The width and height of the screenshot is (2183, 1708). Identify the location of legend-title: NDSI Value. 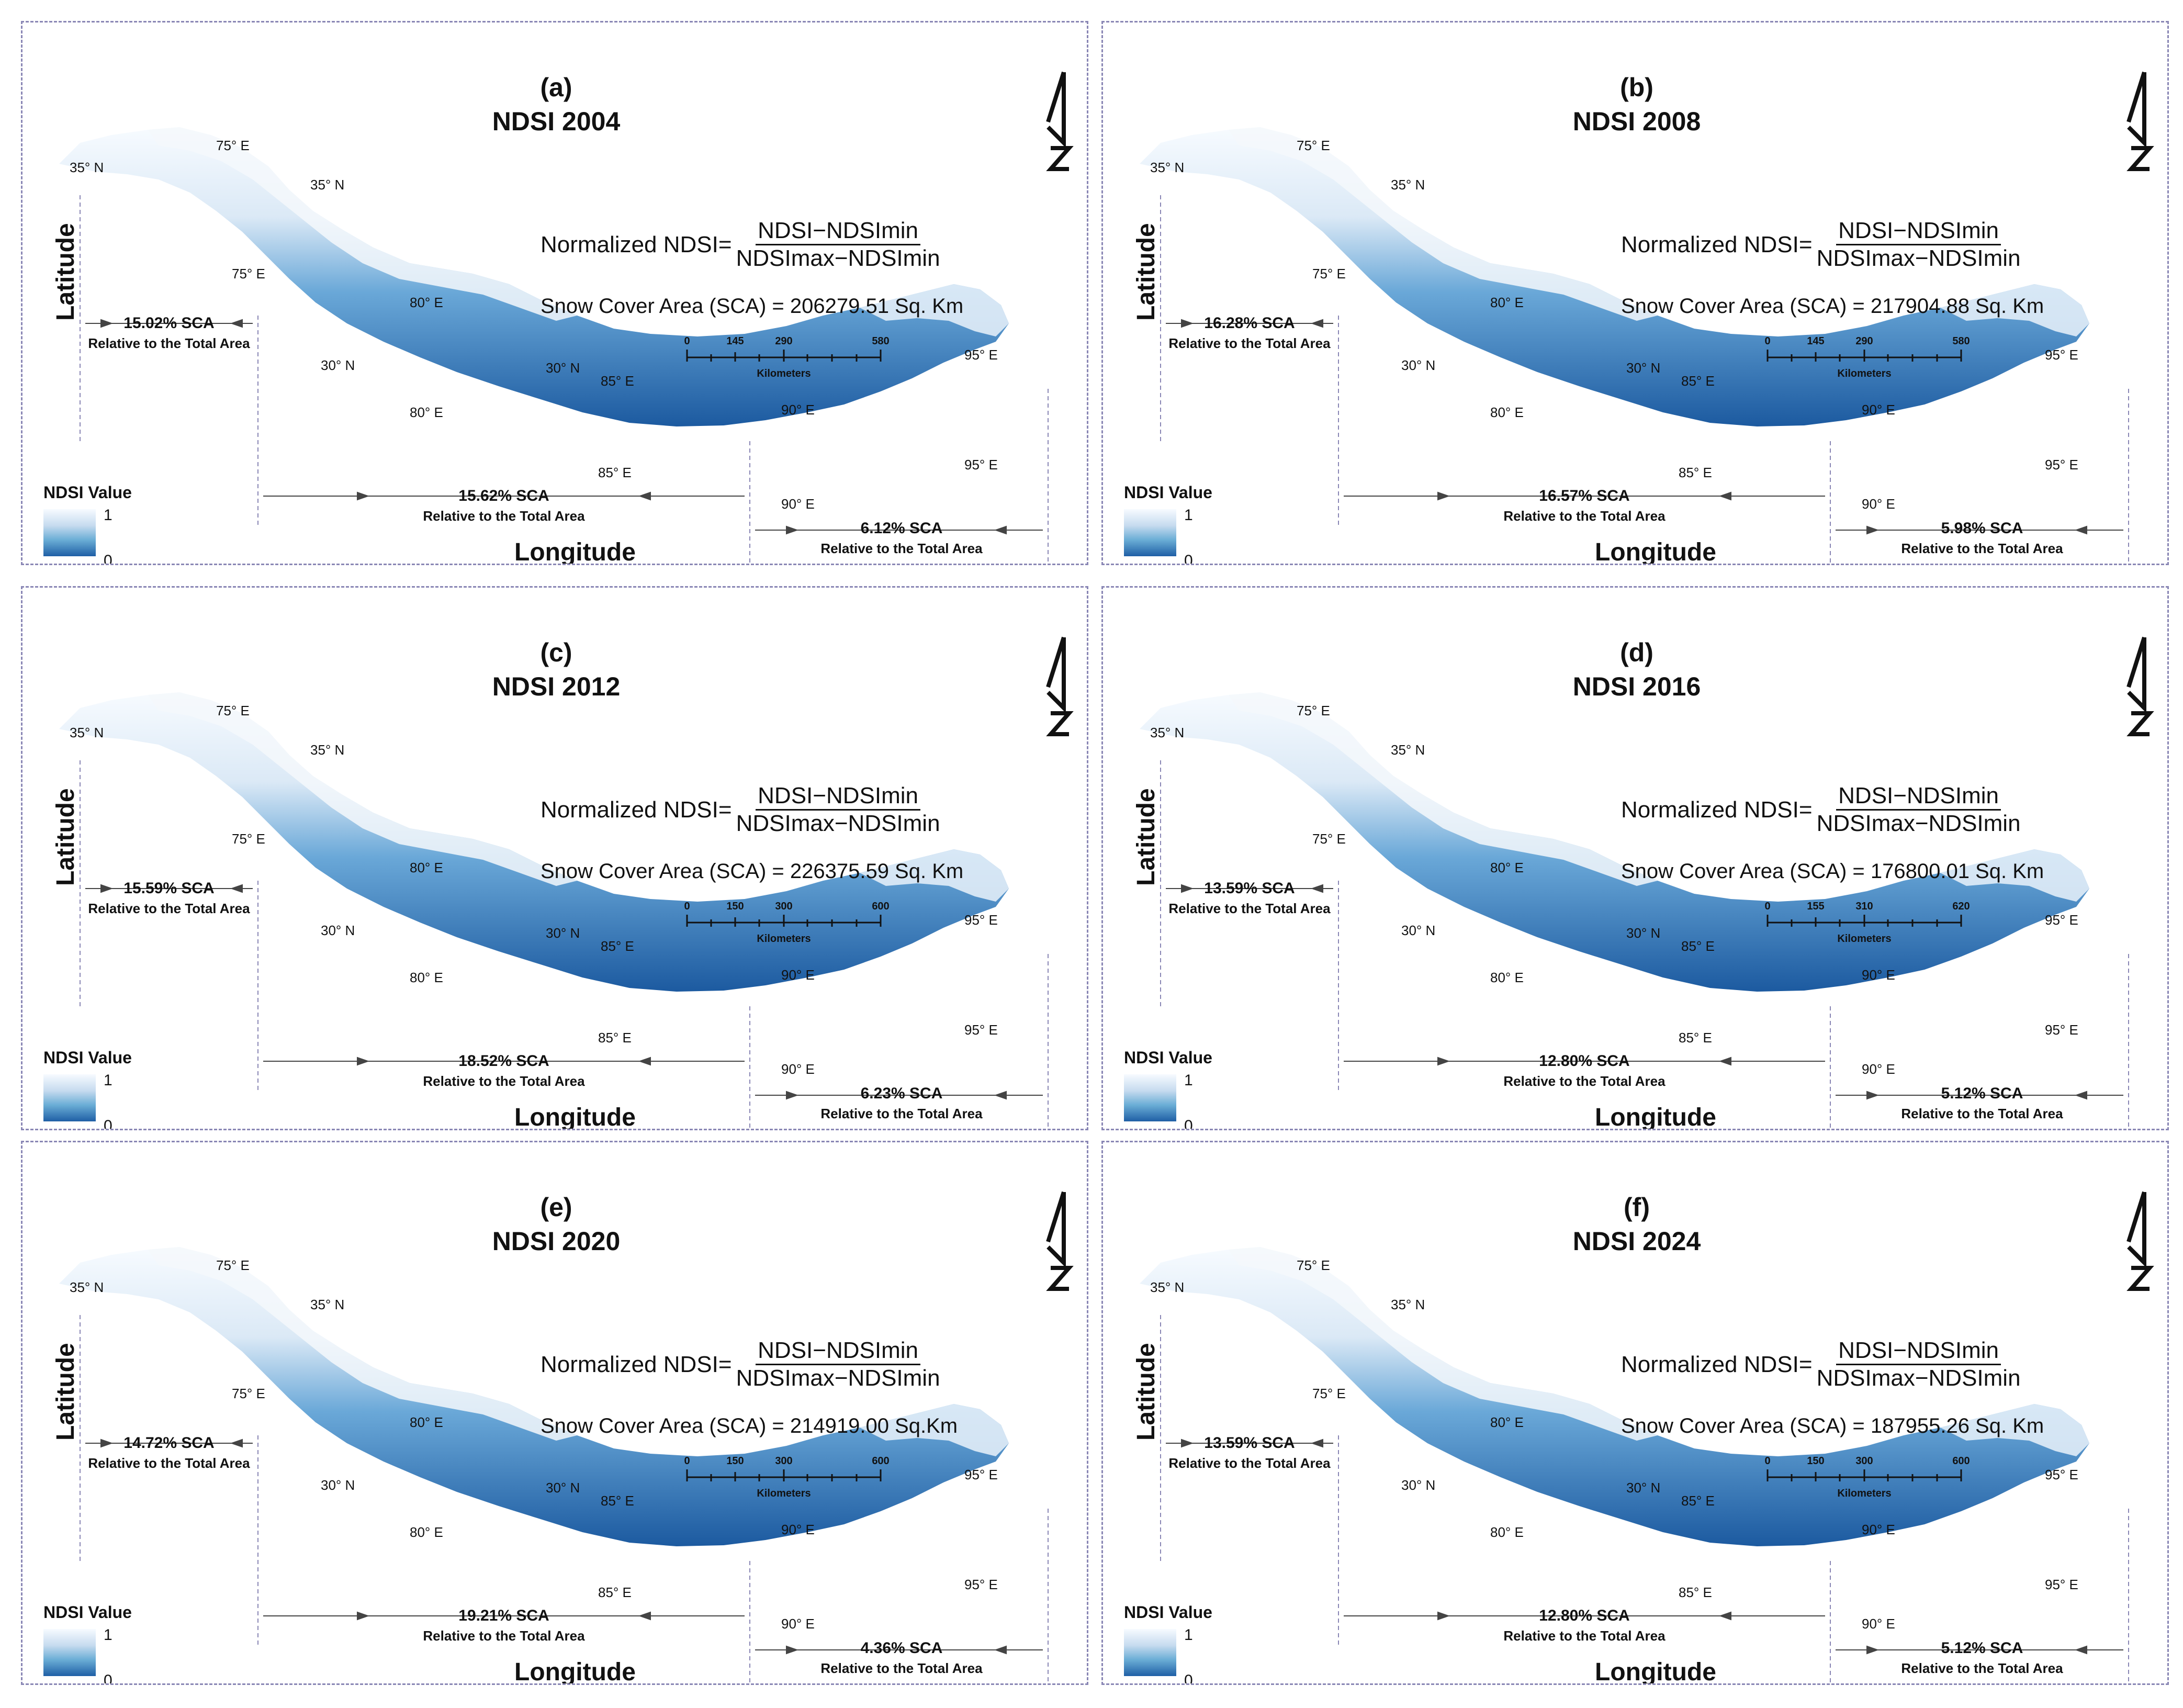
(1168, 492).